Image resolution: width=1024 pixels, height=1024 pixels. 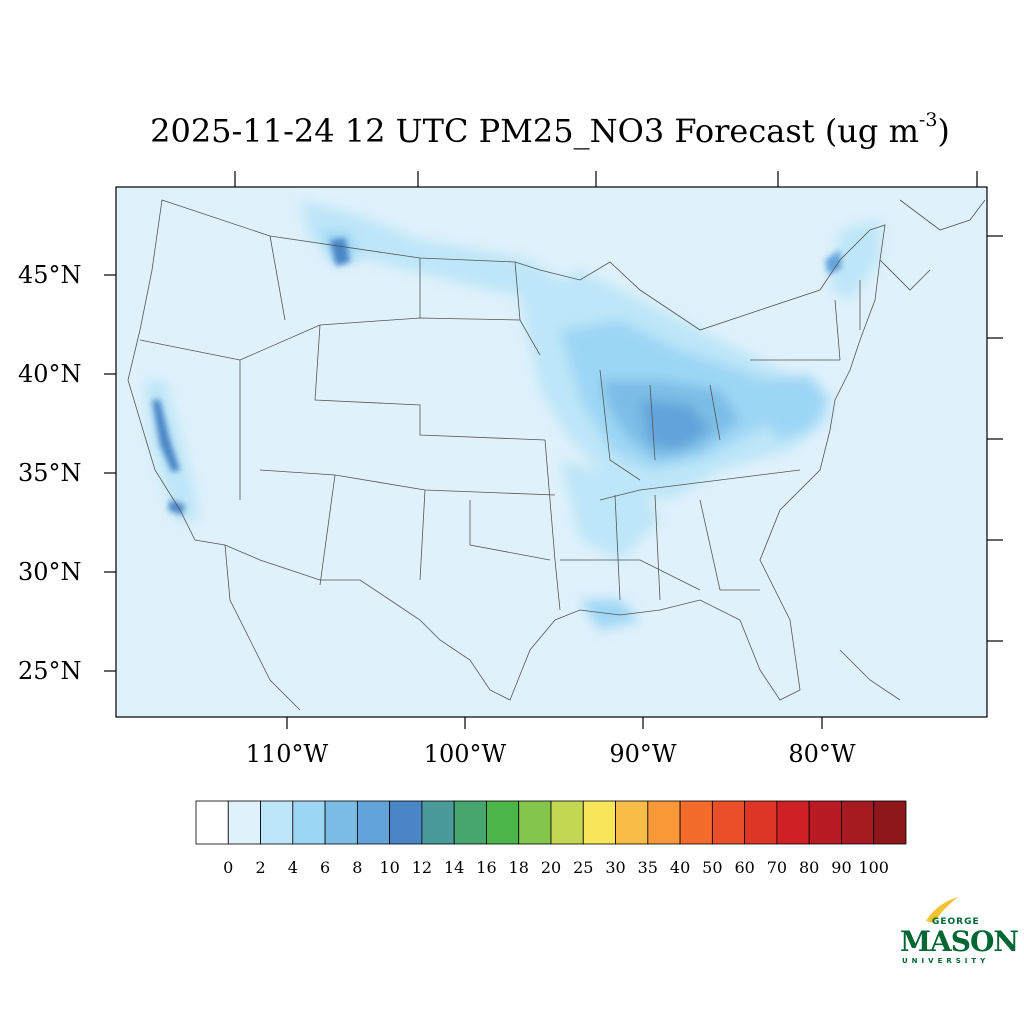 I want to click on lat-label-40: 40°N, so click(x=50, y=374).